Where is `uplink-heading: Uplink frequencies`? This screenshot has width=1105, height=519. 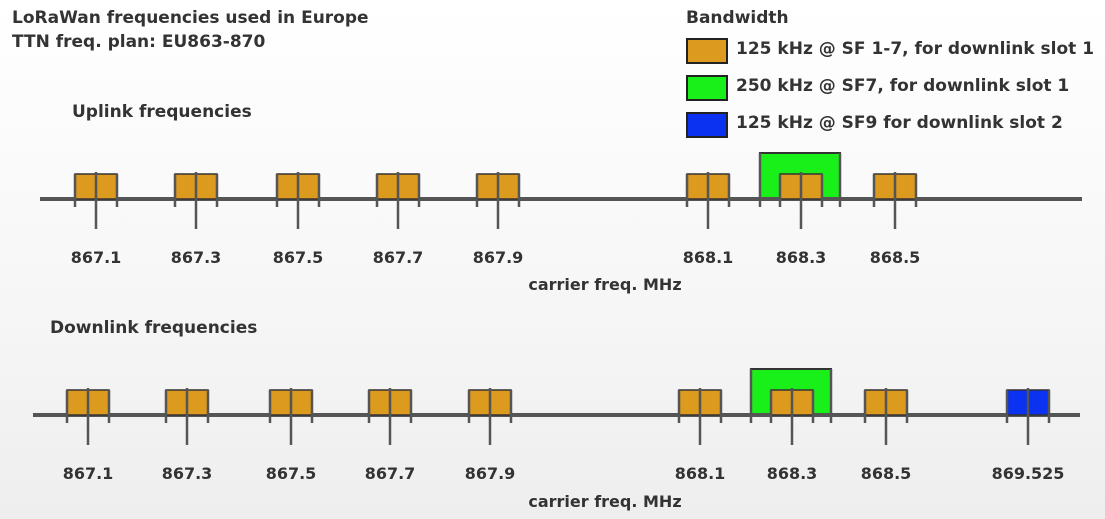
uplink-heading: Uplink frequencies is located at coordinates (162, 112).